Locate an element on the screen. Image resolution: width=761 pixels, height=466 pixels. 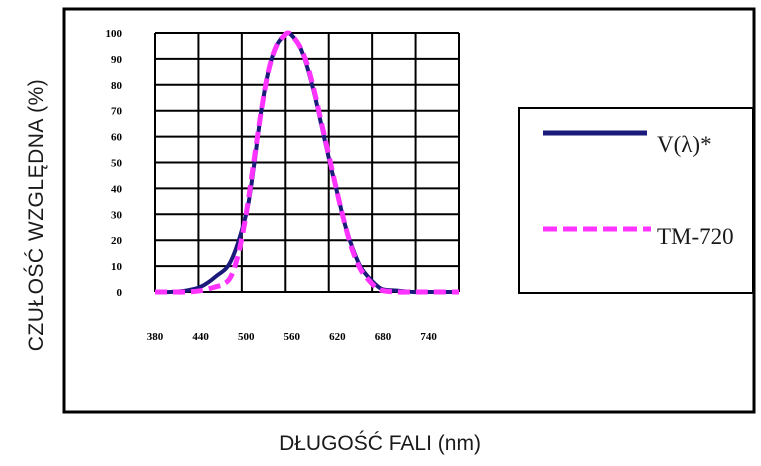
x-tick-label: 740 is located at coordinates (428, 337).